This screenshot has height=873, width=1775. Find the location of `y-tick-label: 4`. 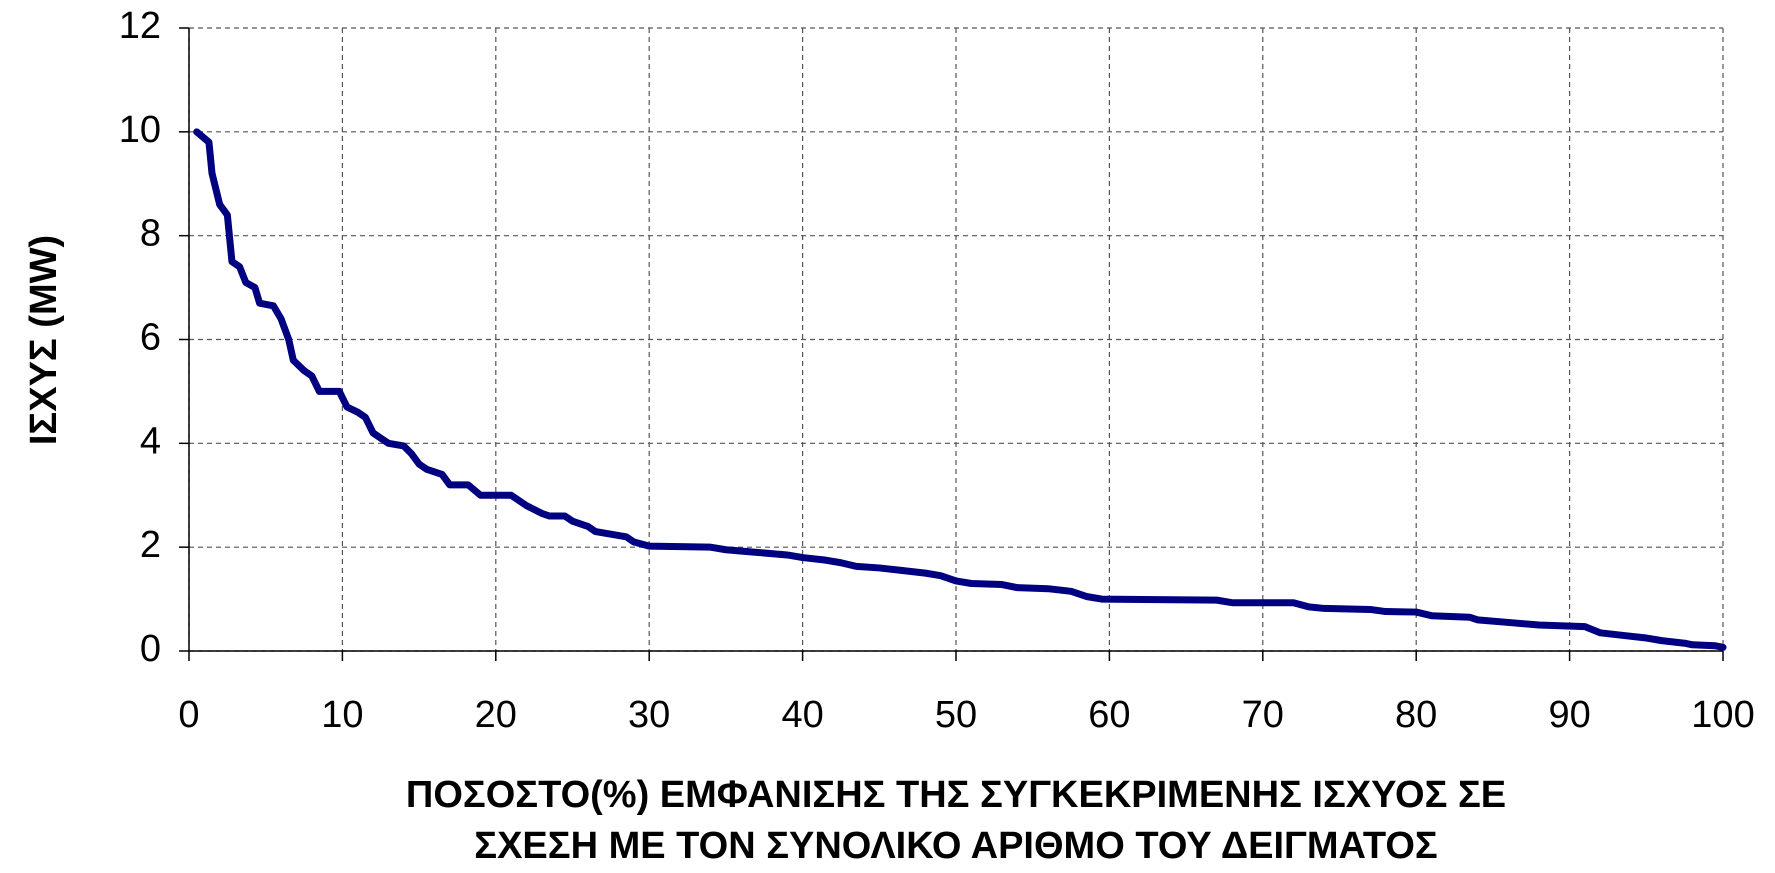

y-tick-label: 4 is located at coordinates (150, 441).